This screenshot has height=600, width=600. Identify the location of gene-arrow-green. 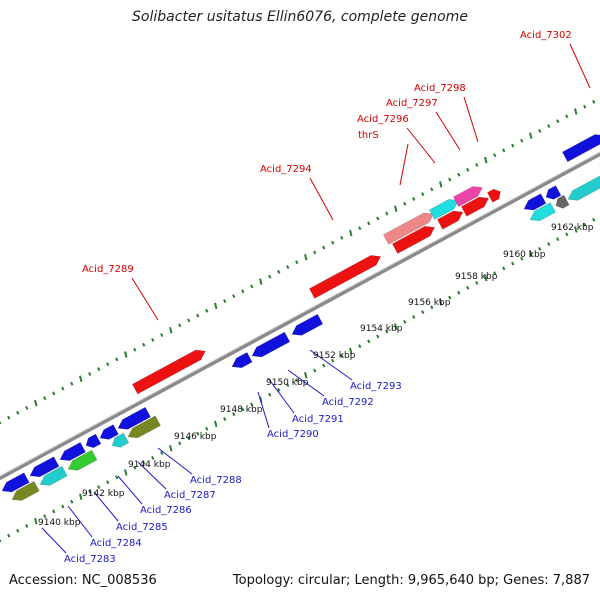
(82, 460).